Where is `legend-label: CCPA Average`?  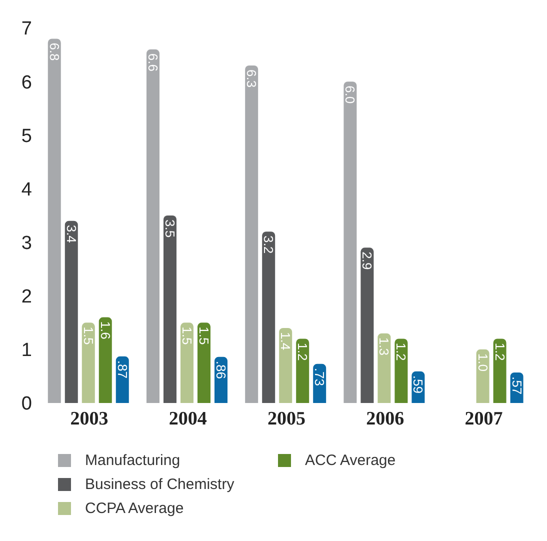 legend-label: CCPA Average is located at coordinates (134, 508).